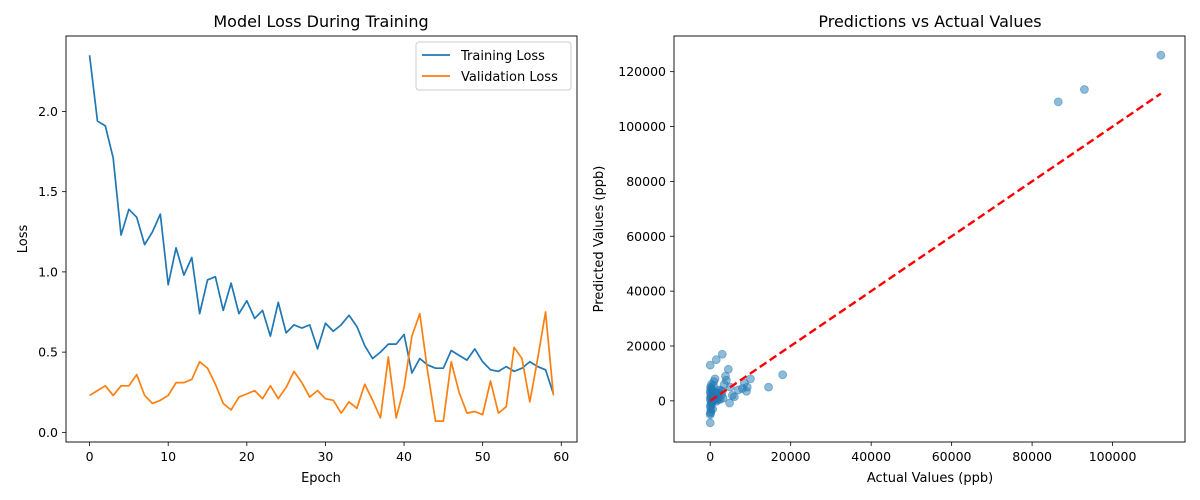 The height and width of the screenshot is (500, 1200). I want to click on legend-training-label: Training Loss, so click(502, 56).